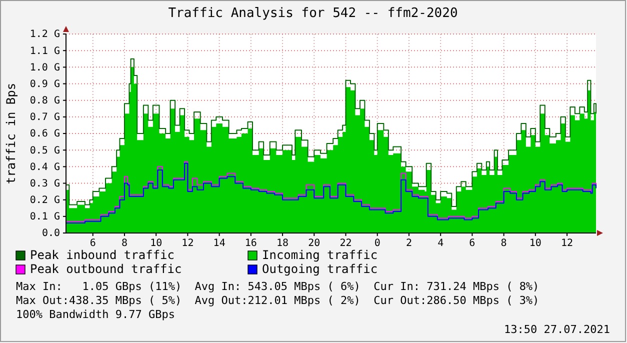 The image size is (627, 343). I want to click on text: Max In: 1.05 GBps (11%) Avg In: 543.05 MBps ( 6%) Cur In: 731.24 MBps ( 8%), so click(278, 286).